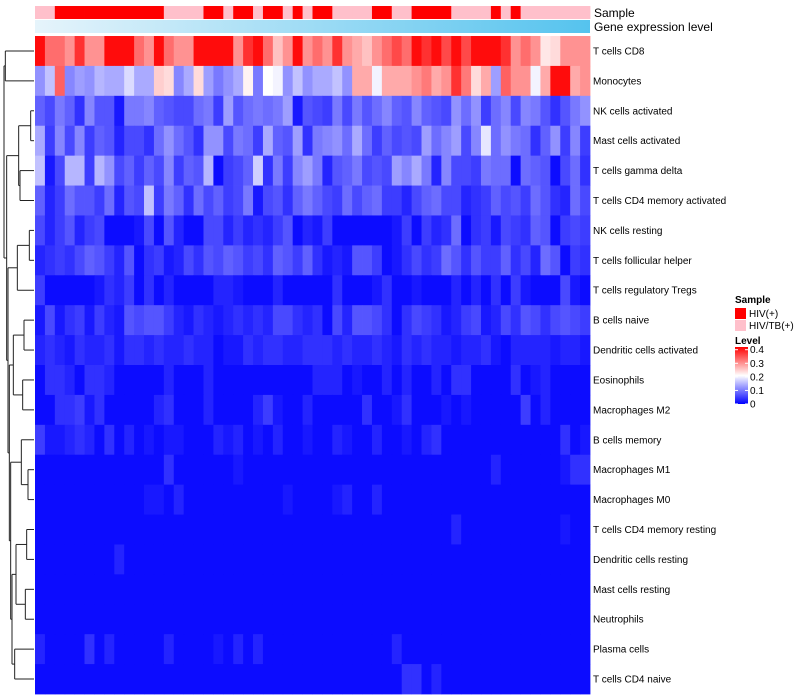 This screenshot has width=800, height=700. Describe the element at coordinates (753, 300) in the screenshot. I see `legend-sample-title: Sample` at that location.